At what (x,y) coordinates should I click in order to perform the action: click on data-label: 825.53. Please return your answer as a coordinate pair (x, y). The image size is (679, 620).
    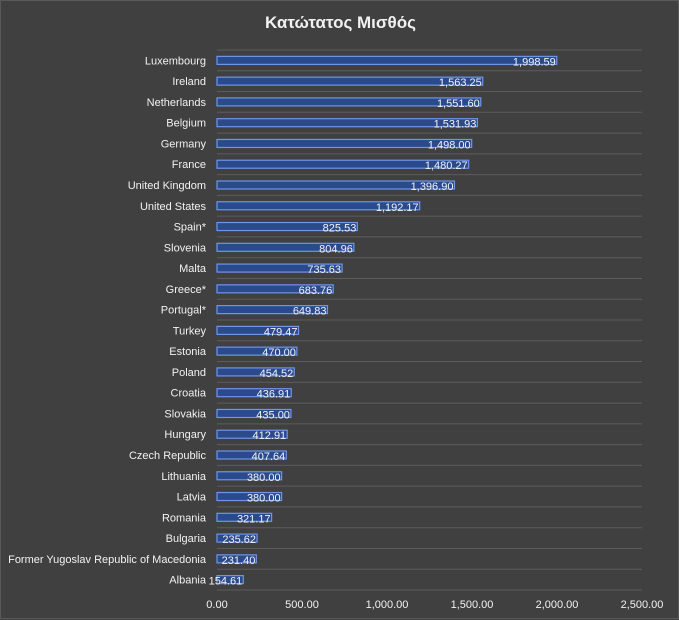
    Looking at the image, I should click on (340, 229).